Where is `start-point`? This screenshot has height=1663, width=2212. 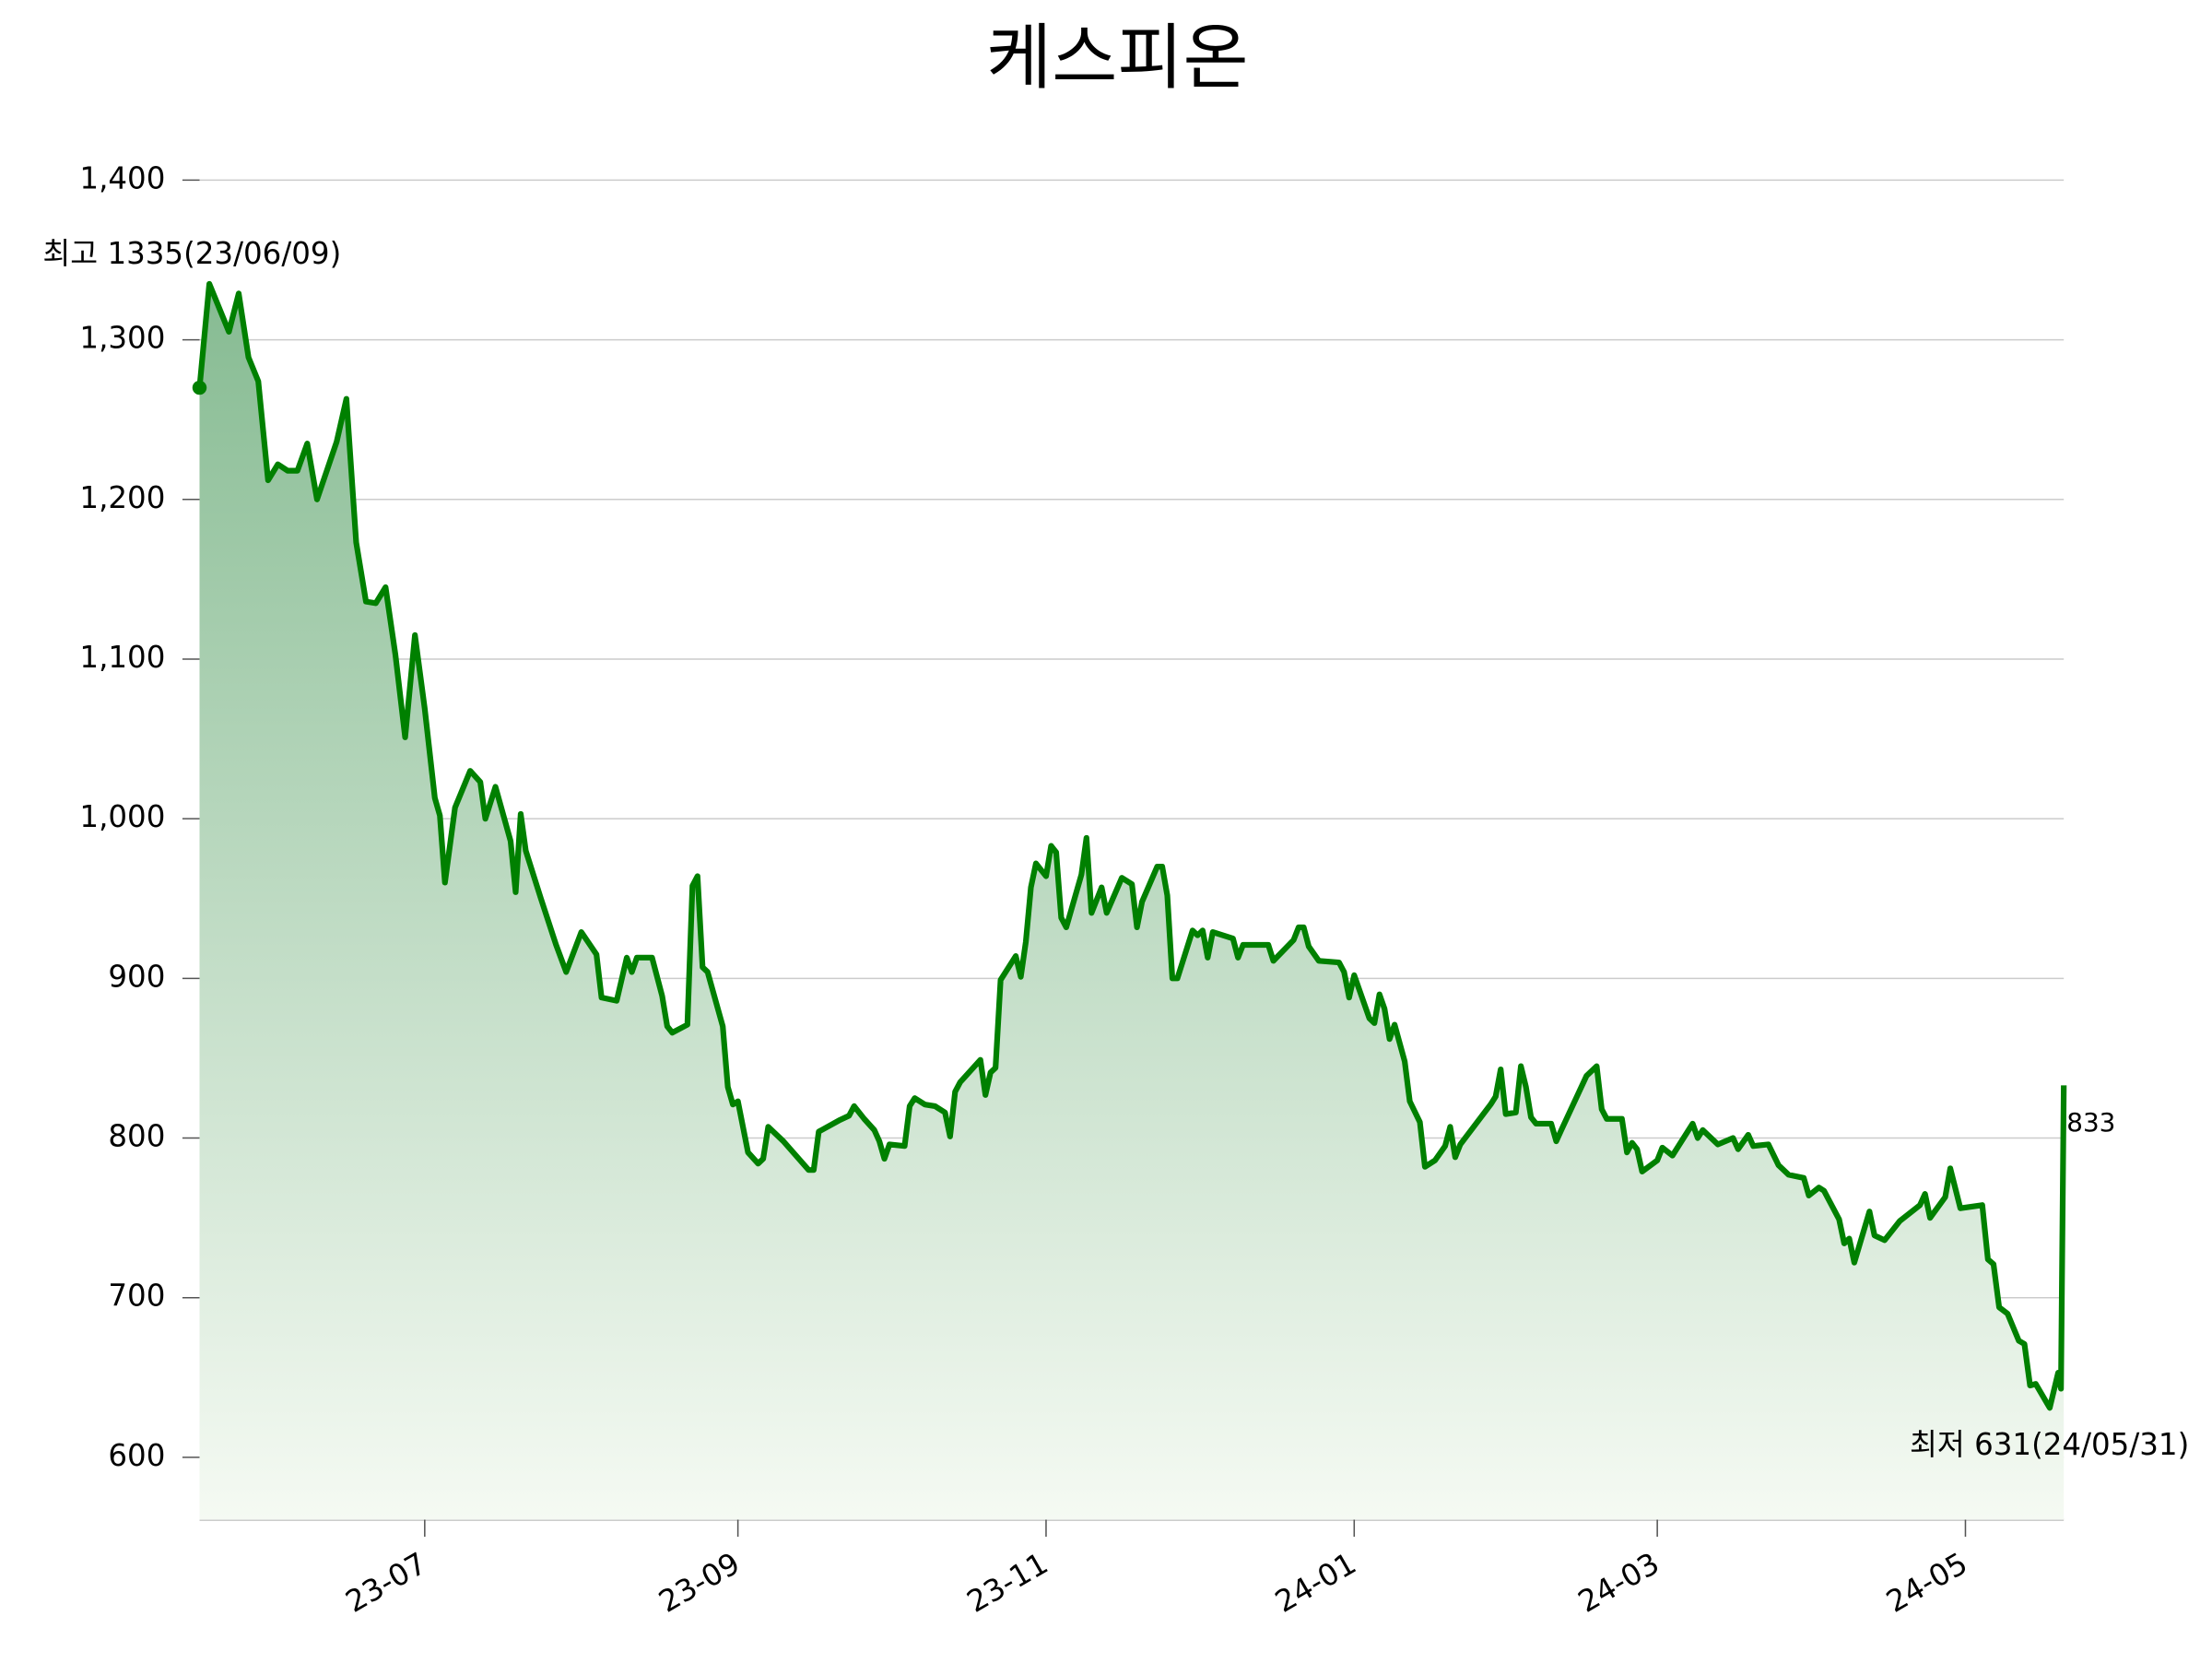
start-point is located at coordinates (199, 387).